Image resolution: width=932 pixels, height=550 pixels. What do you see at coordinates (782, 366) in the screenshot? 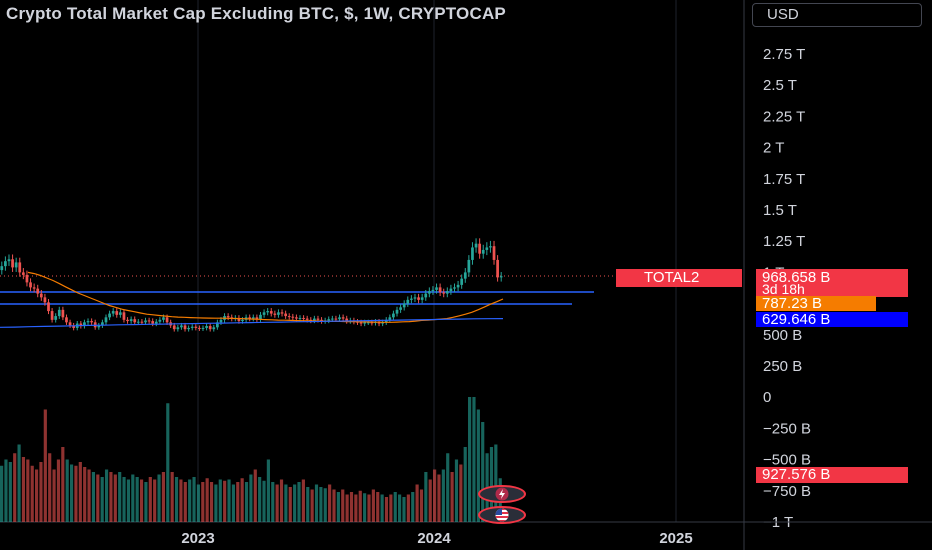
I see `price-axis-label: 250 B` at bounding box center [782, 366].